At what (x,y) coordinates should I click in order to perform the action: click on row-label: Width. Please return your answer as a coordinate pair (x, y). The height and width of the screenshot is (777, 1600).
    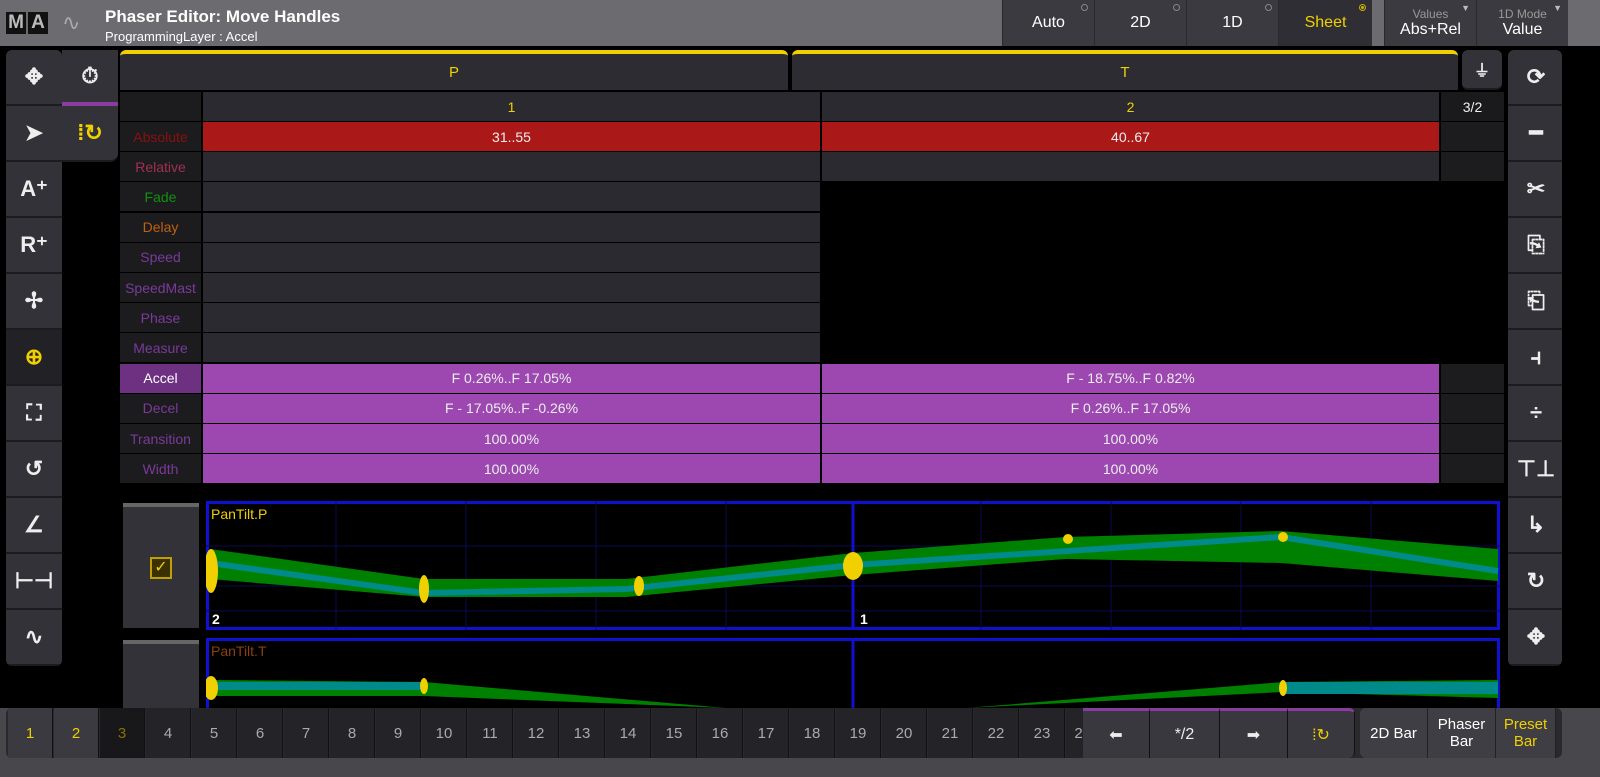
    Looking at the image, I should click on (160, 469).